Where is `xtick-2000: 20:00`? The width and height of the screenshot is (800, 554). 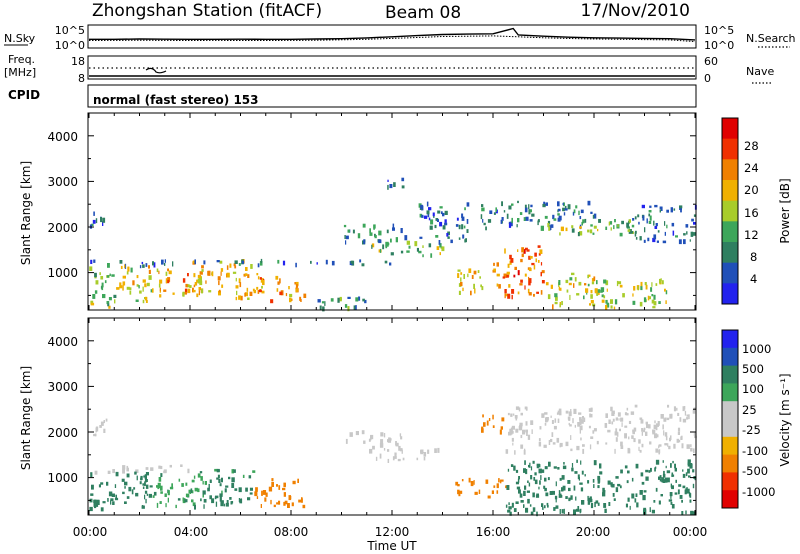
xtick-2000: 20:00 is located at coordinates (593, 532).